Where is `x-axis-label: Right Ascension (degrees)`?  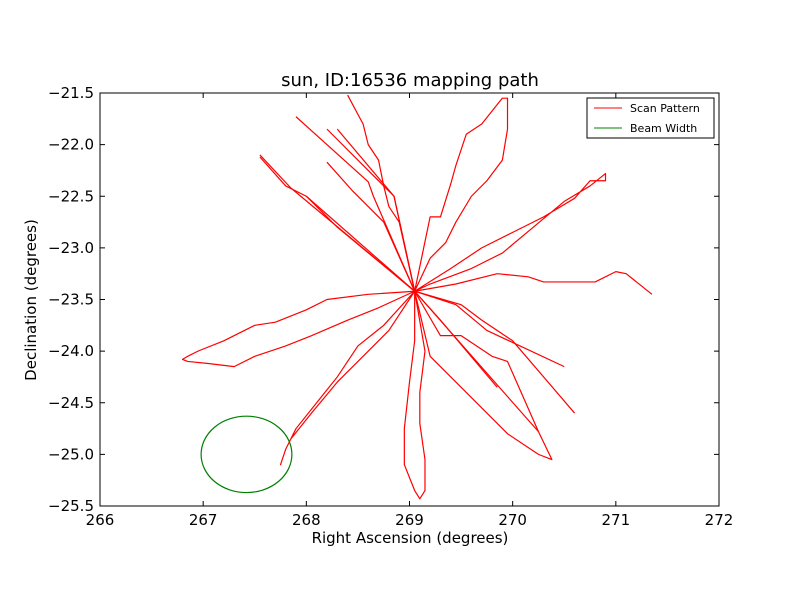
x-axis-label: Right Ascension (degrees) is located at coordinates (410, 538).